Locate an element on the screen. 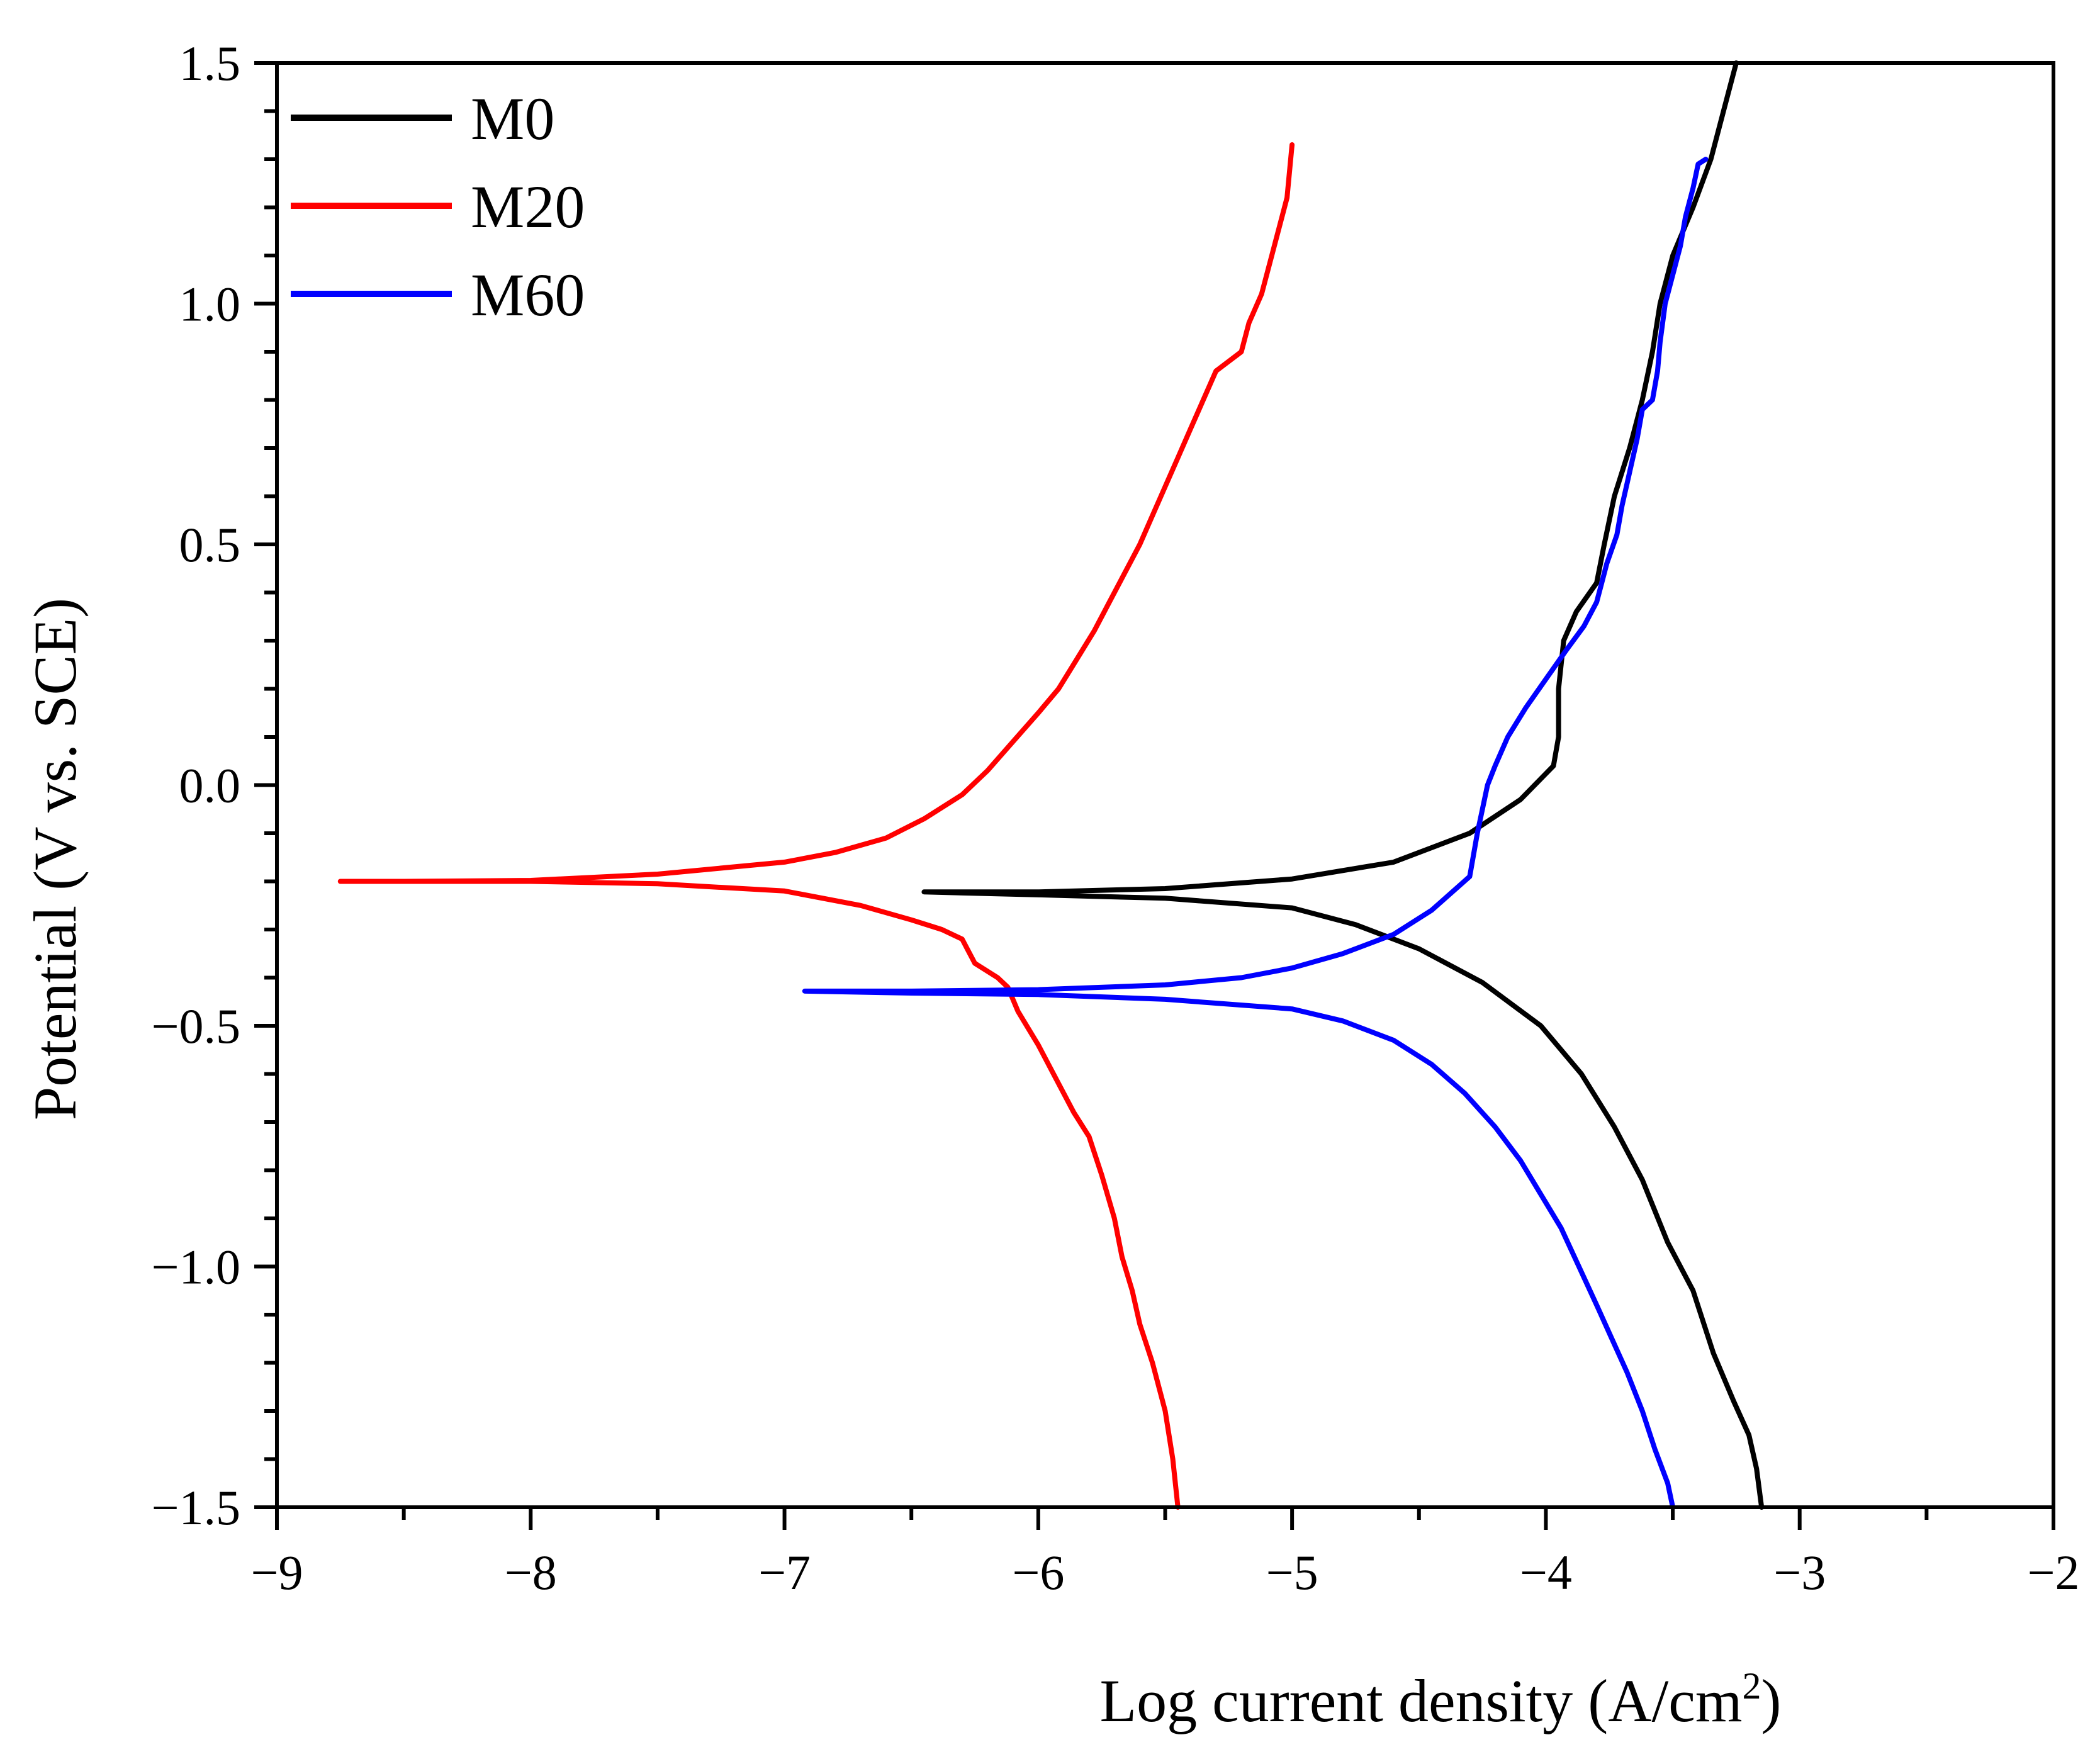  legend-label-m0: M0 is located at coordinates (512, 118).